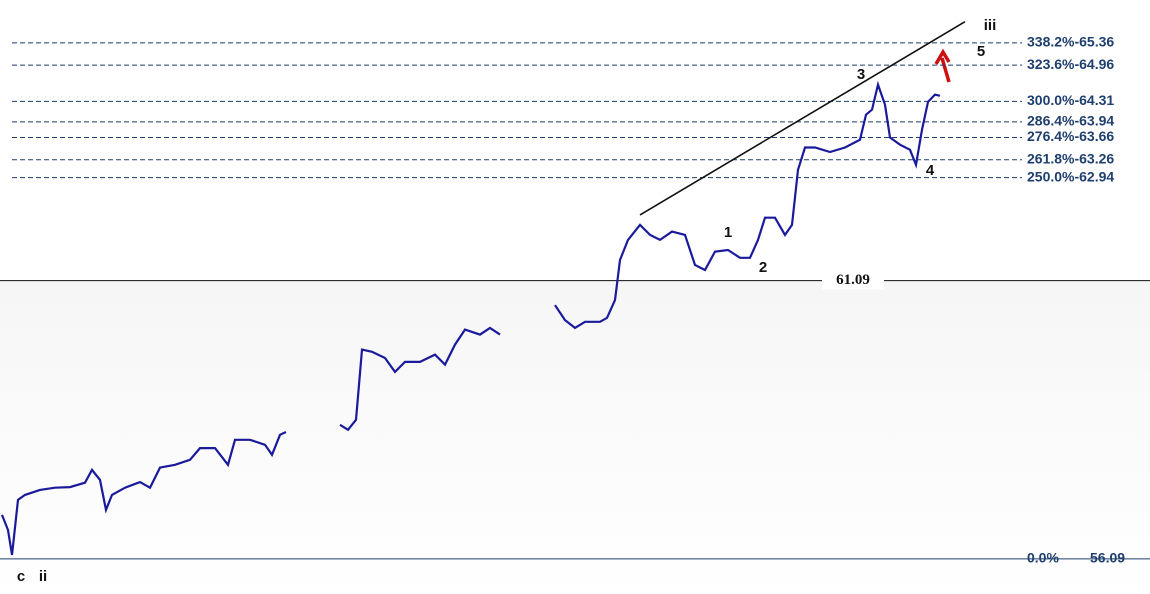 This screenshot has width=1150, height=594. I want to click on wave-label: 1, so click(728, 232).